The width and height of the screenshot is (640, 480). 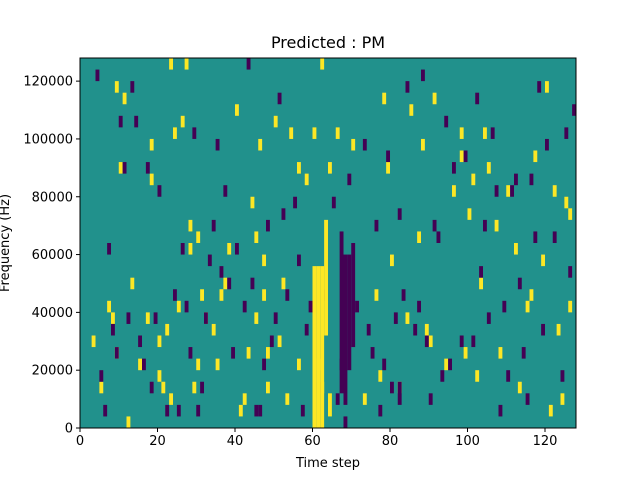 What do you see at coordinates (545, 441) in the screenshot?
I see `x-tick-label: 120` at bounding box center [545, 441].